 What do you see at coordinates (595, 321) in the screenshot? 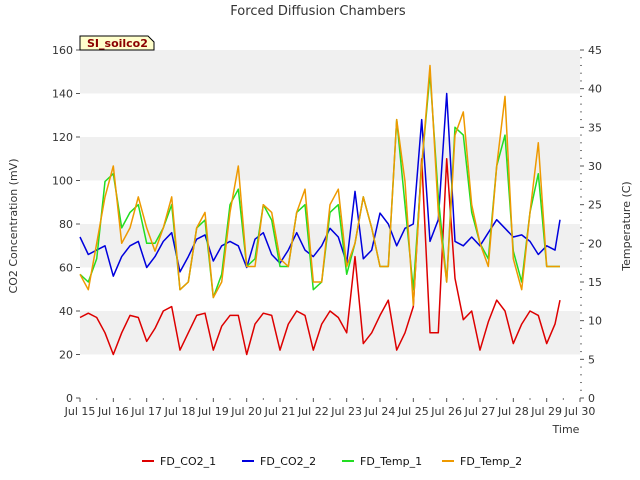
I see `y-right-tick-label: 10` at bounding box center [595, 321].